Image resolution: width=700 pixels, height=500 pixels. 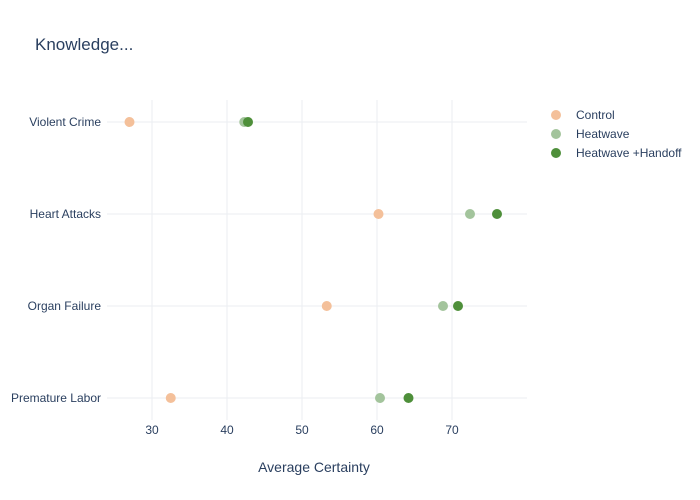 I want to click on legend-item: Heatwave +Handoff, so click(x=616, y=153).